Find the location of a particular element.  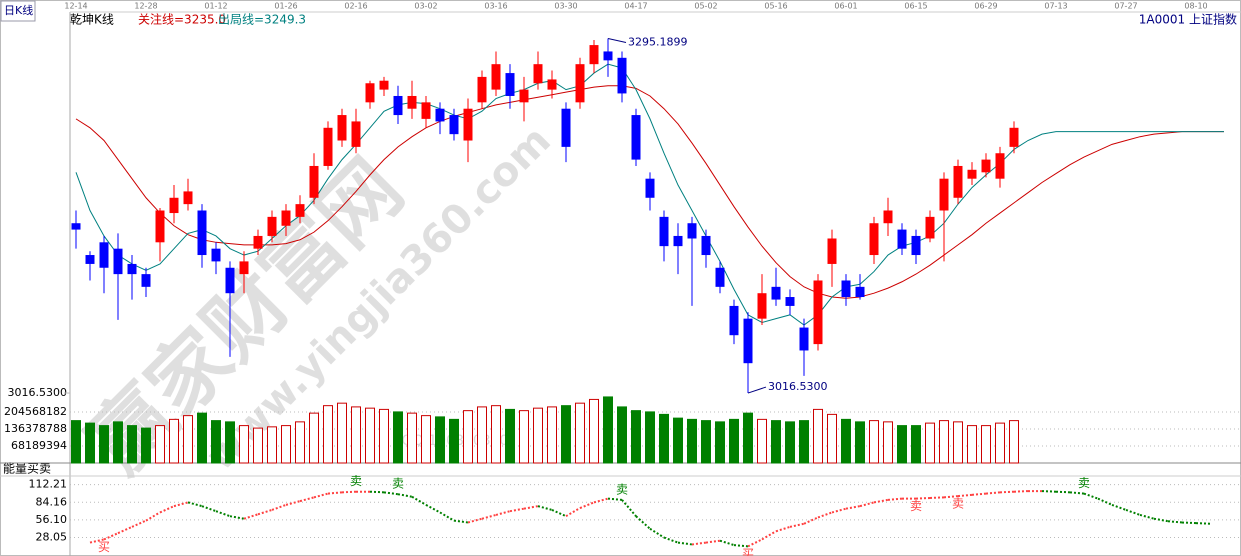

signal-label: 卖 is located at coordinates (916, 506).